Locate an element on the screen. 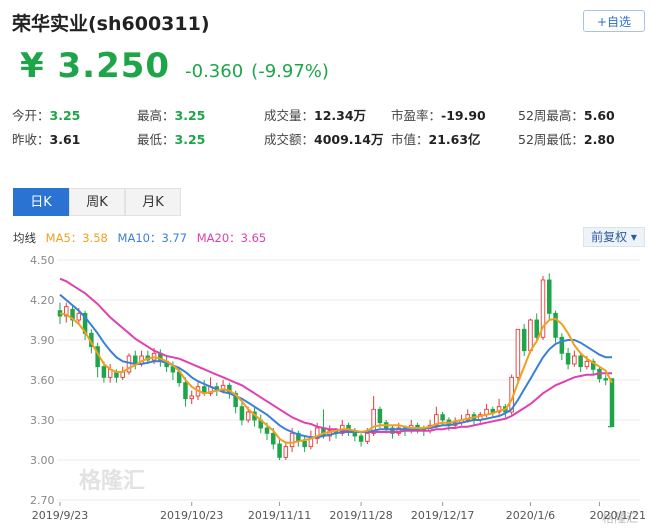  x-tick-label: 2019/9/23 is located at coordinates (60, 515).